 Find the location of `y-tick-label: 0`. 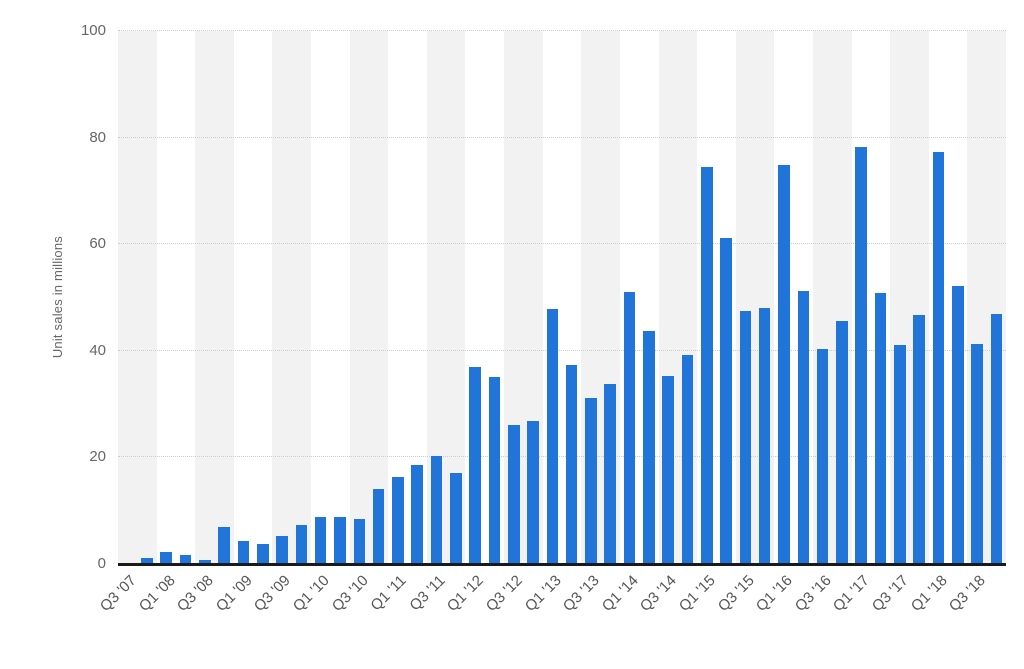

y-tick-label: 0 is located at coordinates (101, 563).